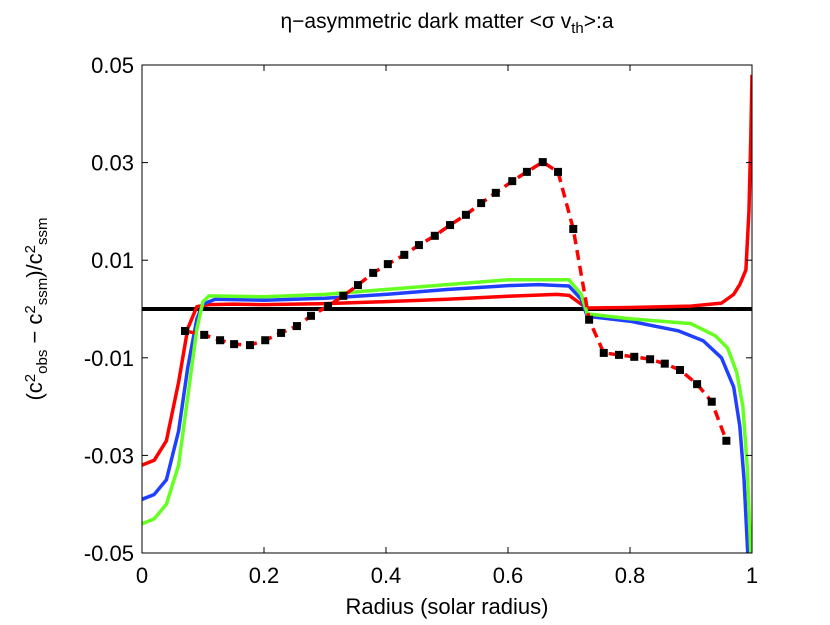  I want to click on text-part: obs, so click(42, 362).